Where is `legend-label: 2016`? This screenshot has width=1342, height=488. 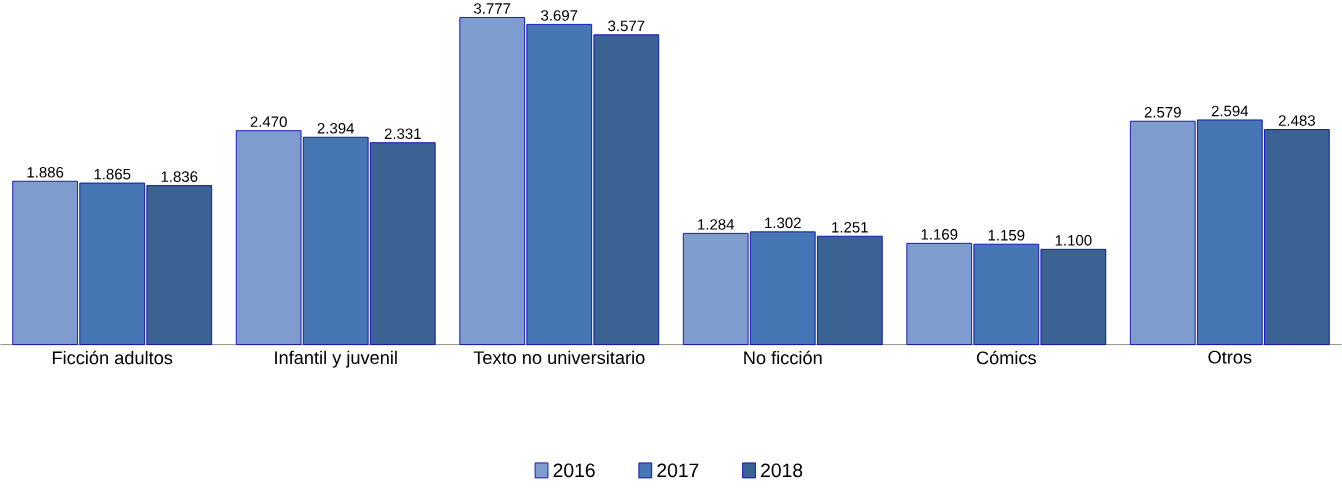 legend-label: 2016 is located at coordinates (574, 470).